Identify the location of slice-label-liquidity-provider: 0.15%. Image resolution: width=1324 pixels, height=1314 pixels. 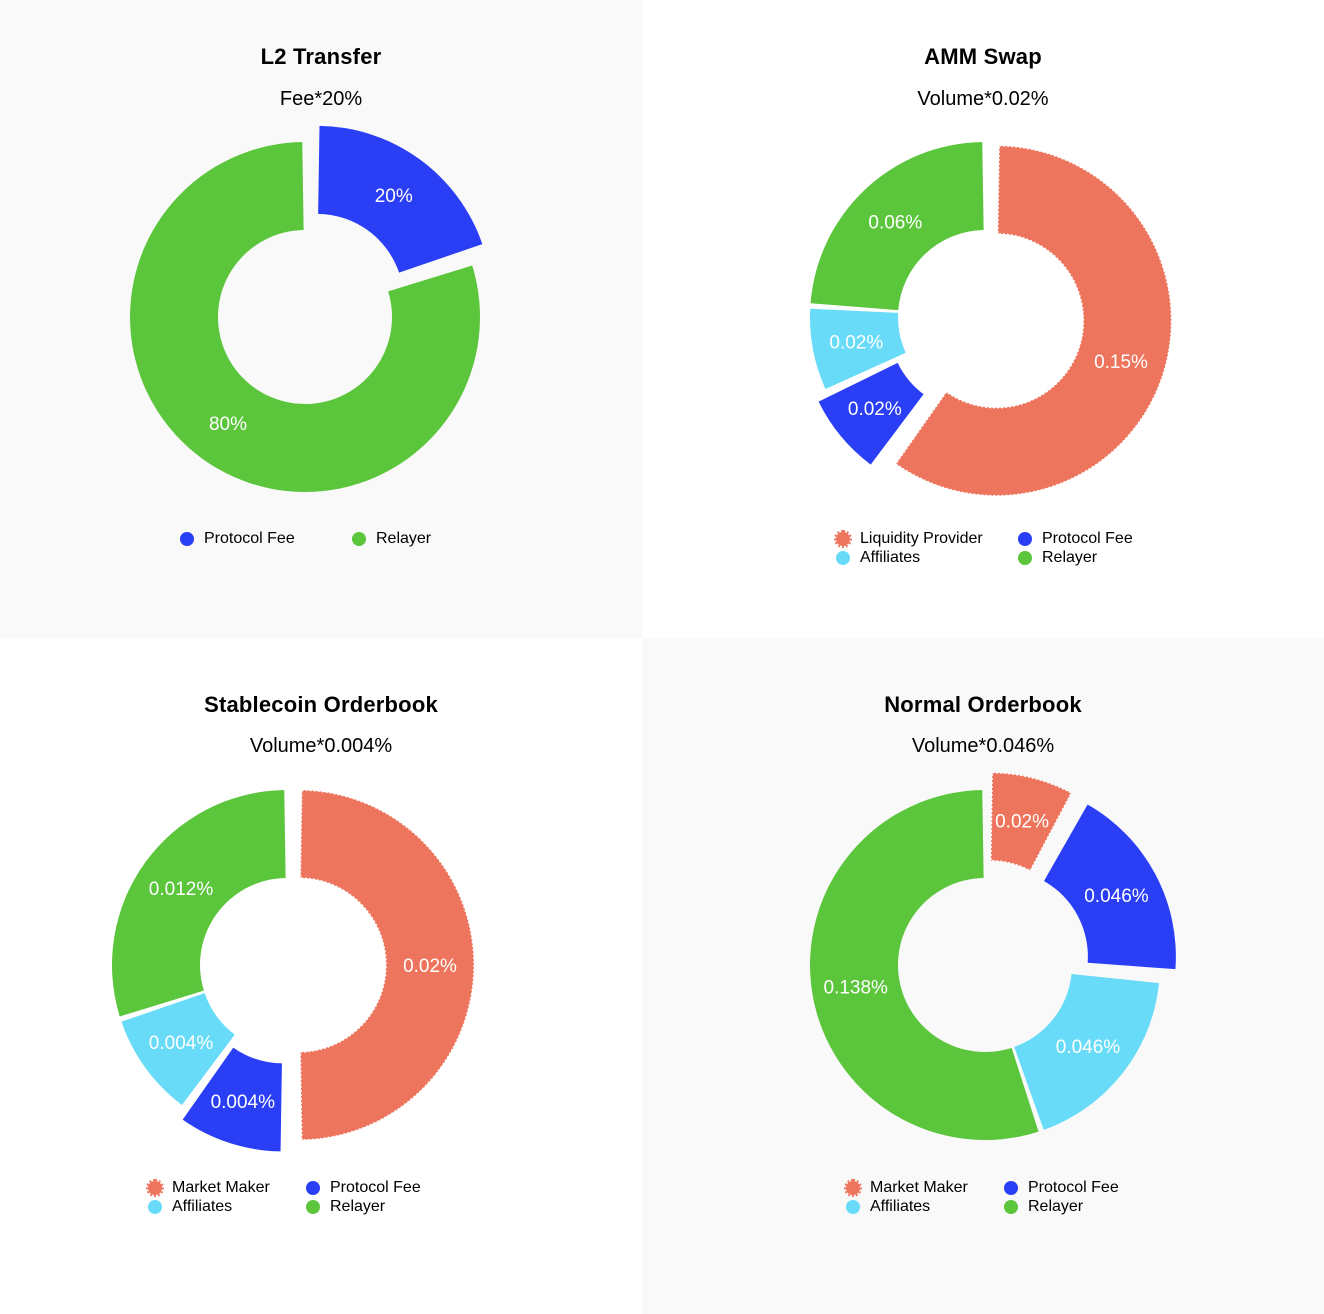
(1121, 362).